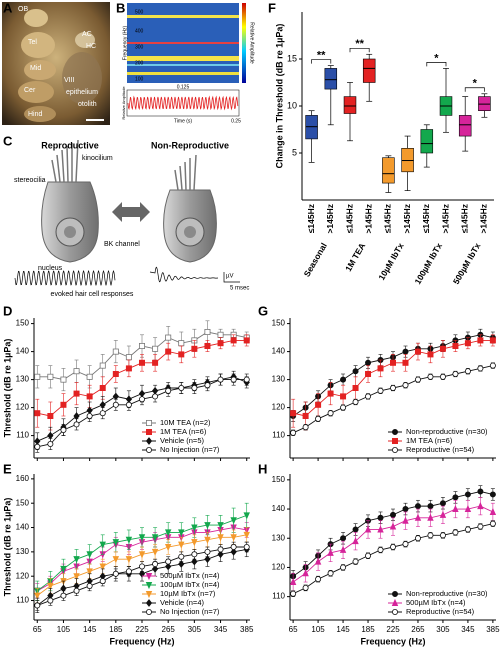  Describe the element at coordinates (8, 140) in the screenshot. I see `panel-letter: C` at that location.